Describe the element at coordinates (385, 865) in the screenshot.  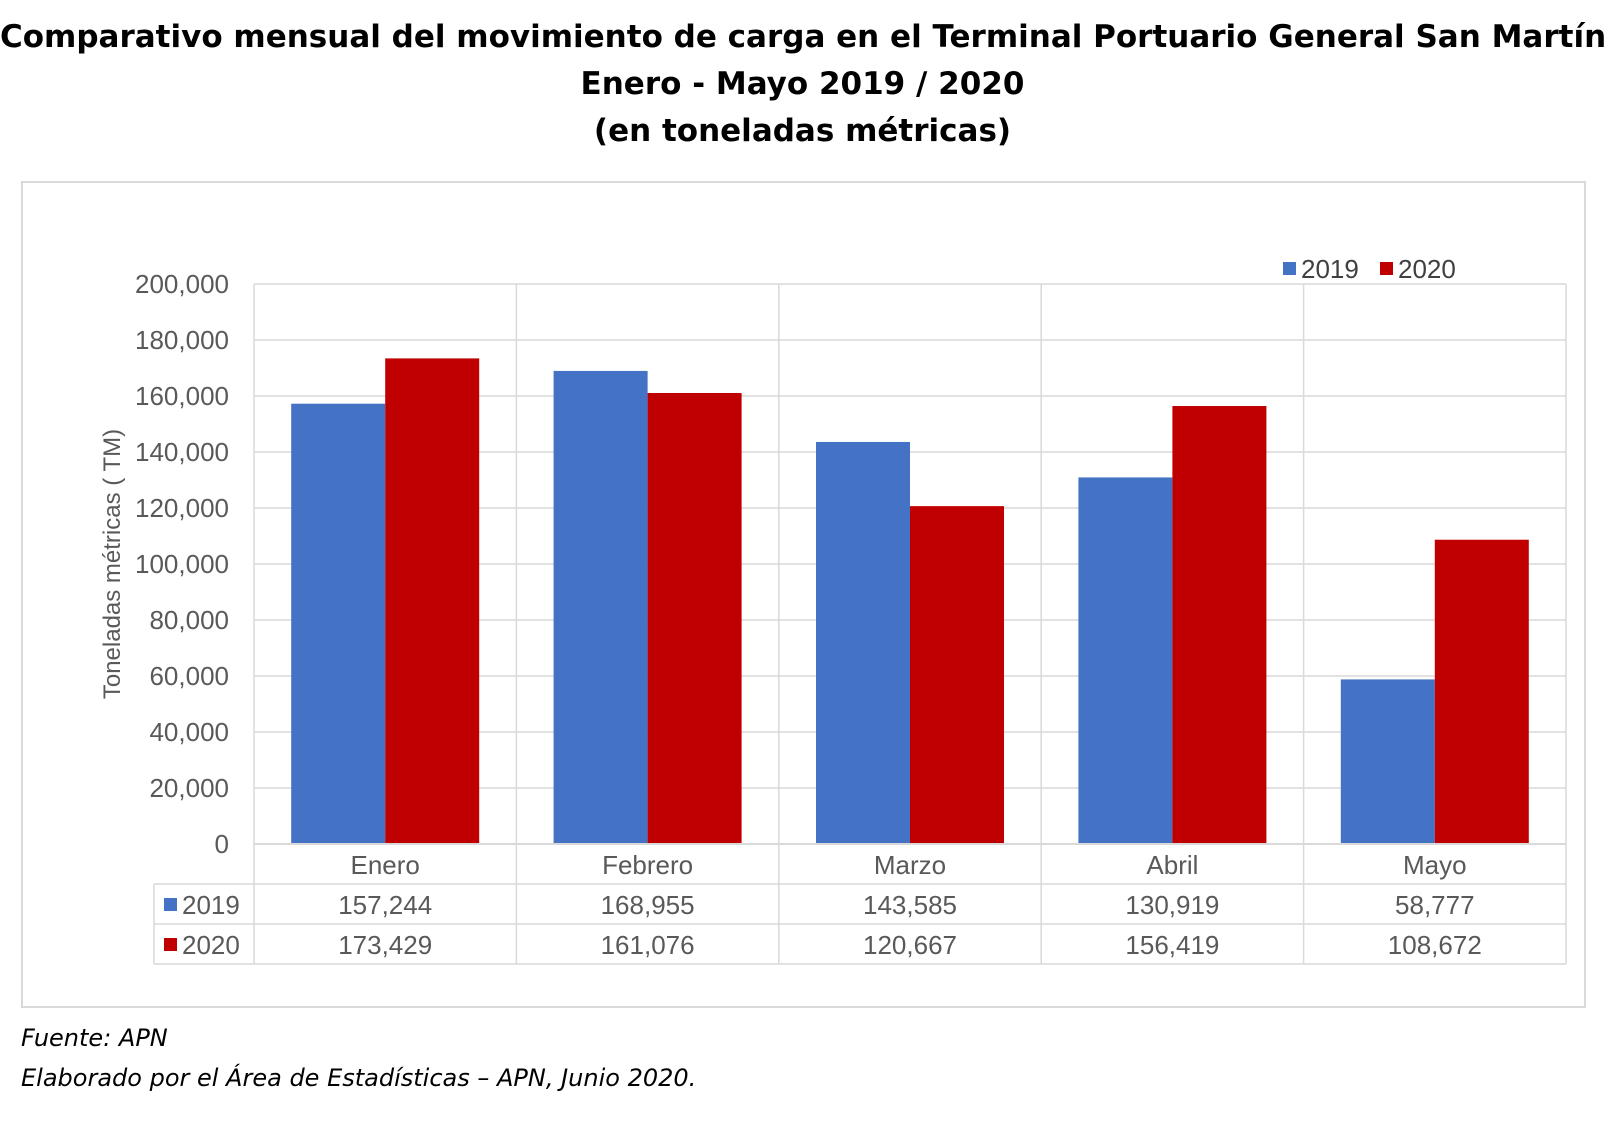
I see `x-tick-label: Enero` at that location.